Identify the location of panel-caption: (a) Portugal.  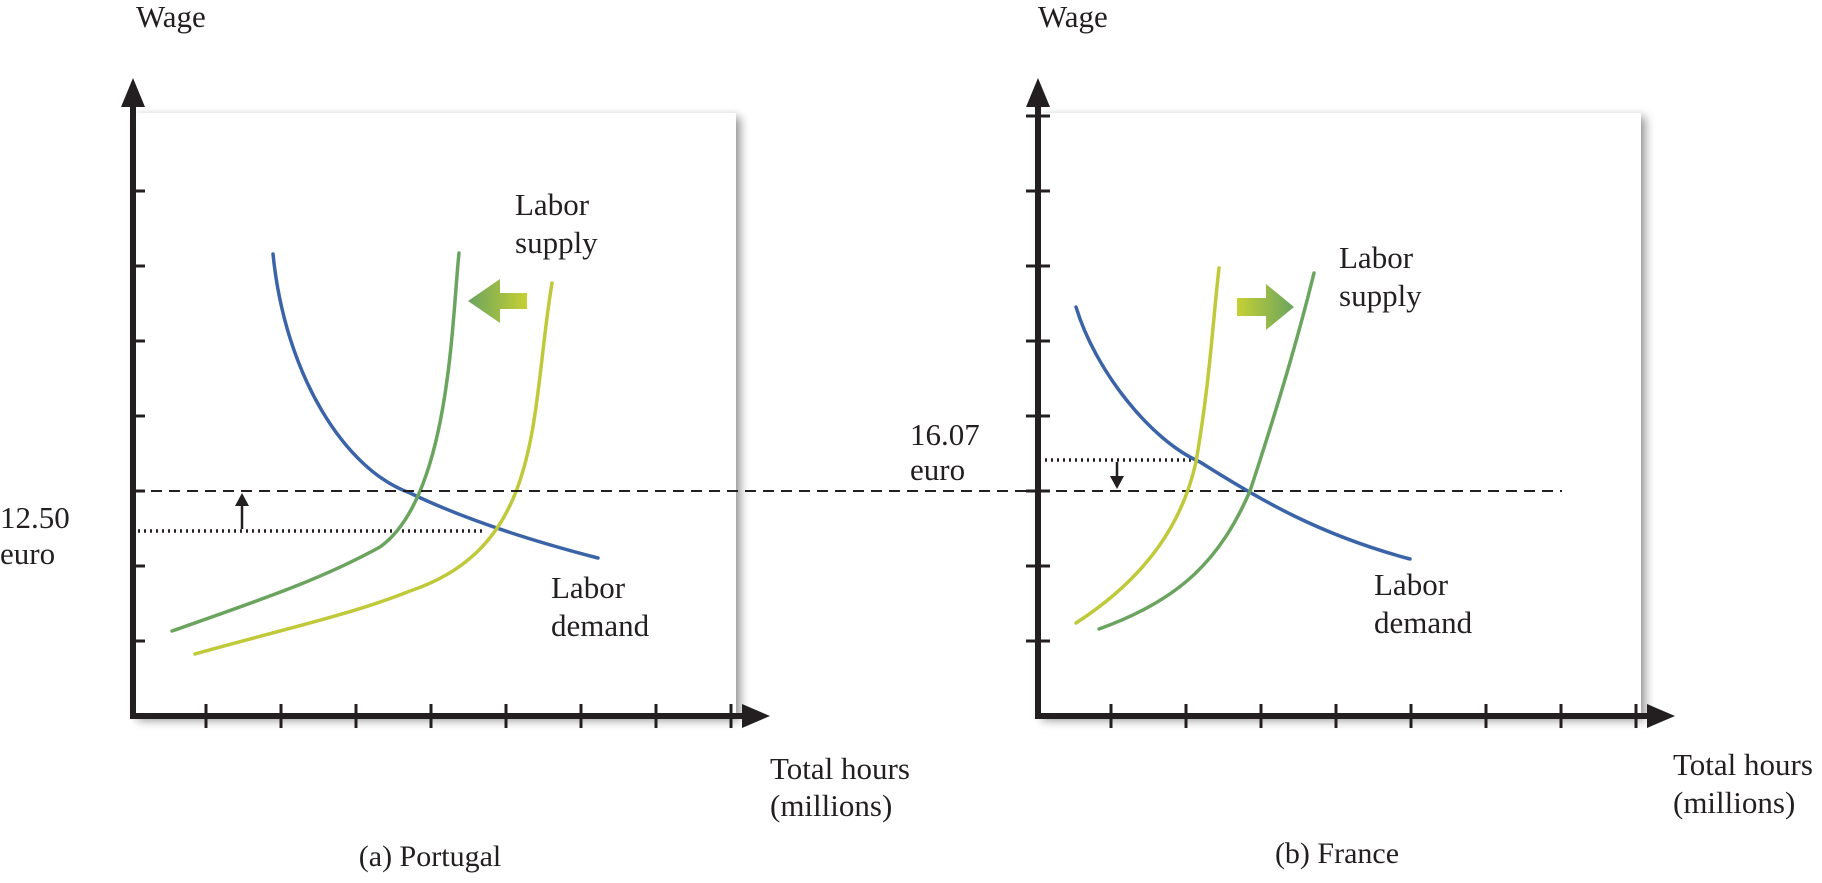
(430, 856).